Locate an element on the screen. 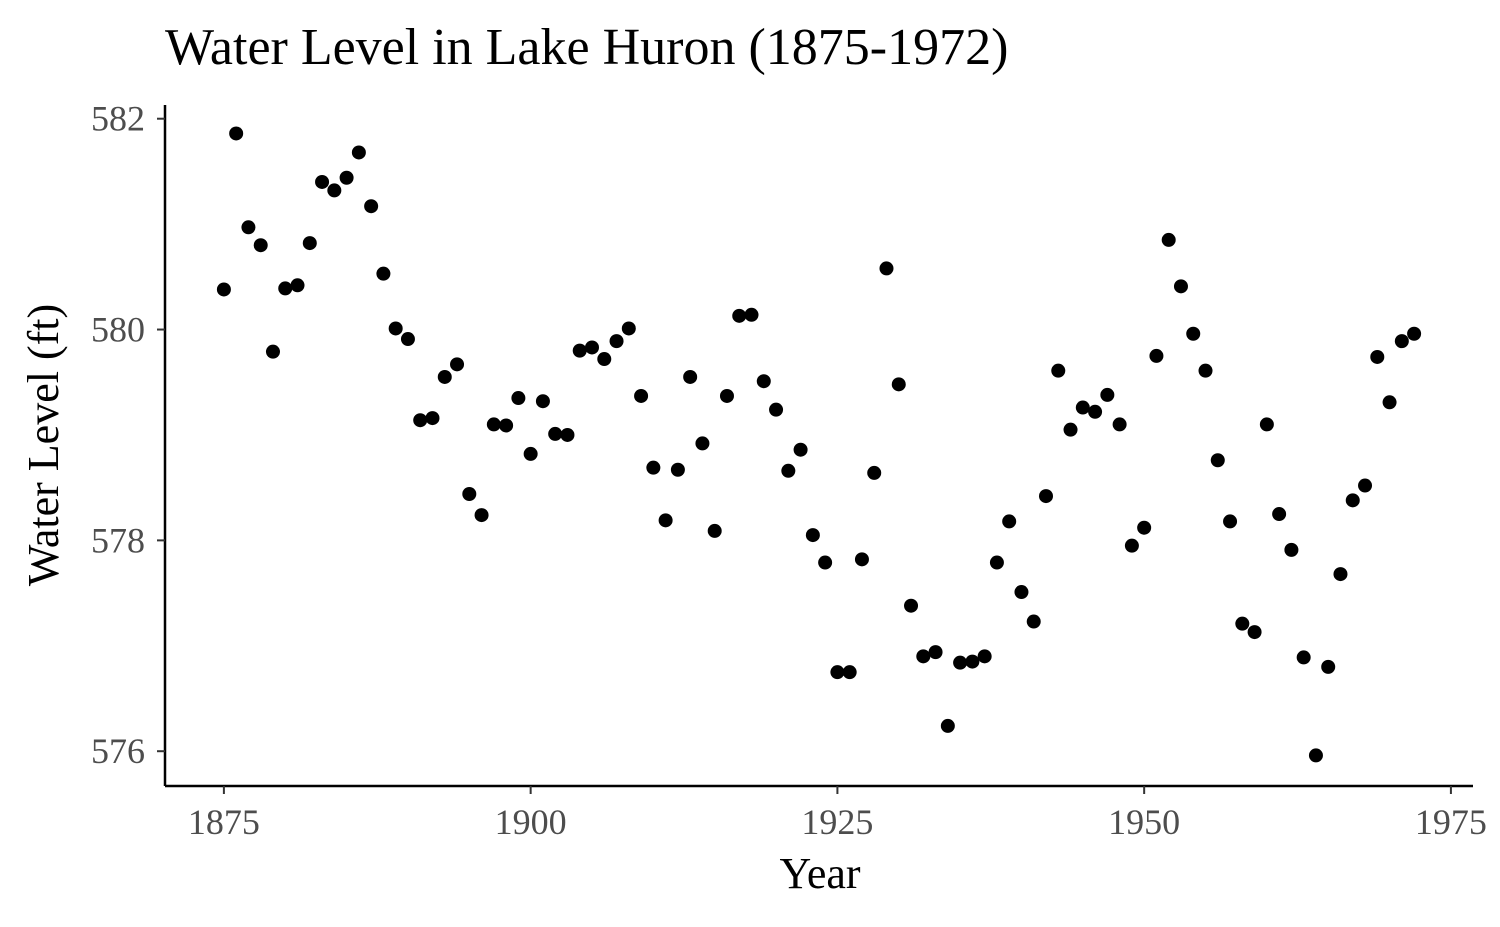 This screenshot has width=1500, height=927. x-axis: 1875 1900 1925 1950 1975 is located at coordinates (826, 813).